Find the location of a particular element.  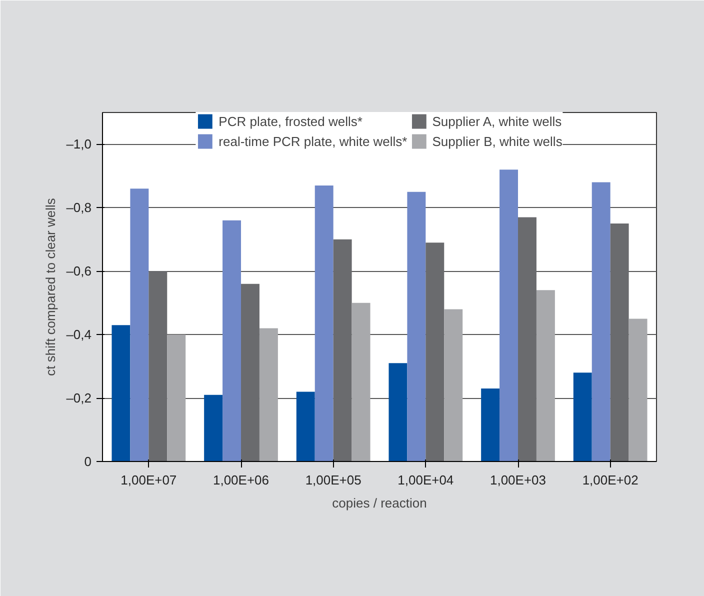

legend-label: real-time PCR plate, white wells* is located at coordinates (313, 141).